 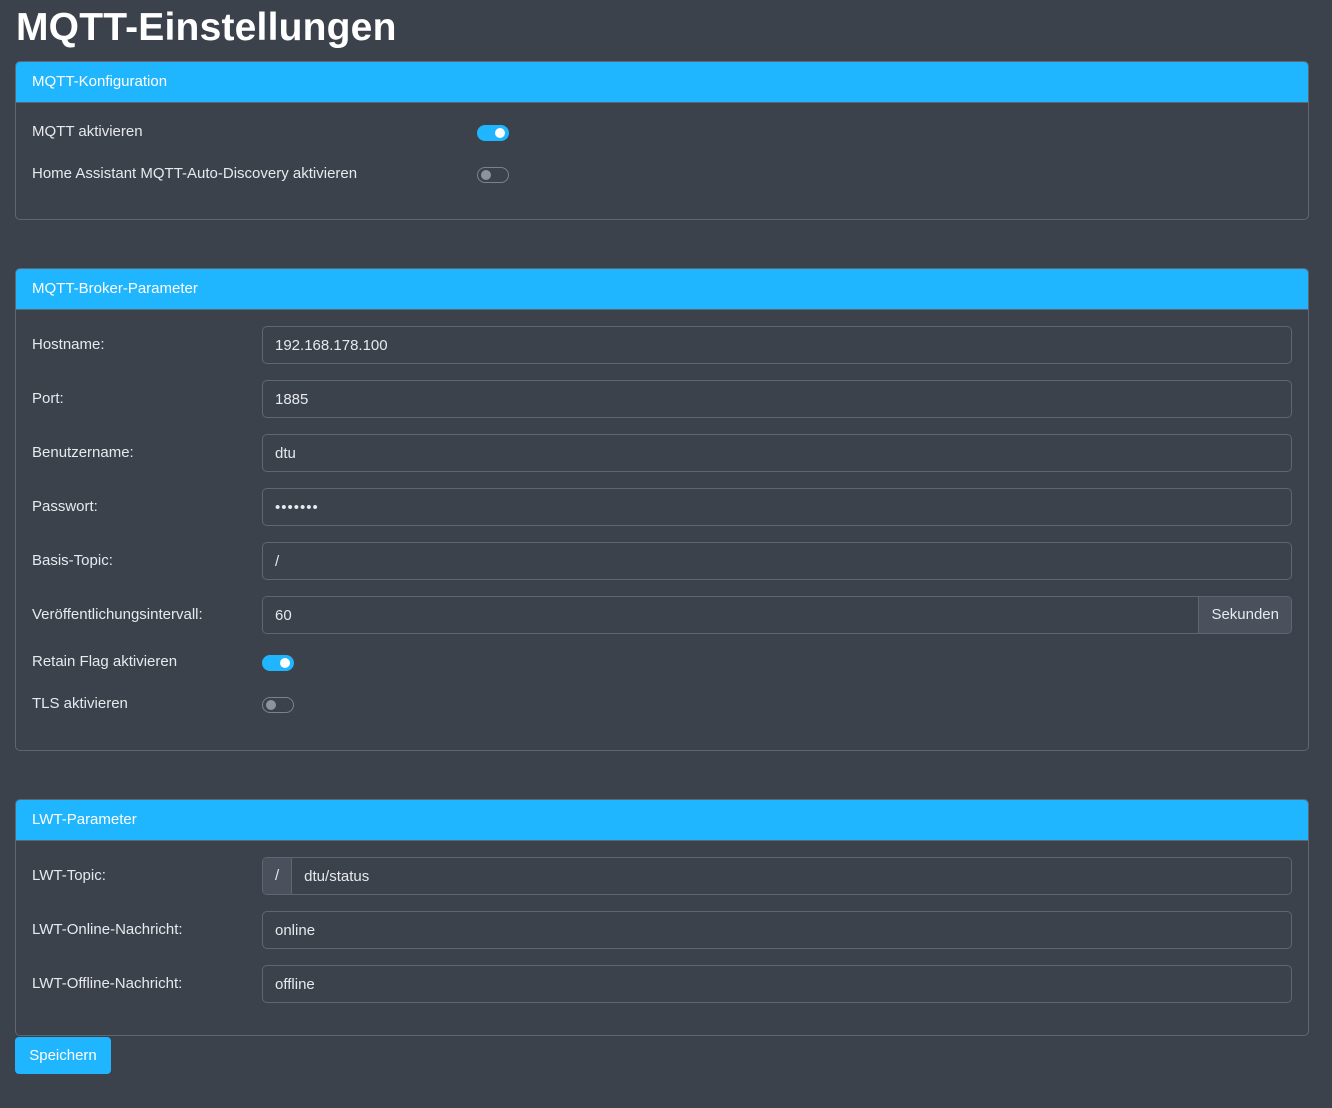 What do you see at coordinates (662, 704) in the screenshot?
I see `tls-row: TLS aktivieren` at bounding box center [662, 704].